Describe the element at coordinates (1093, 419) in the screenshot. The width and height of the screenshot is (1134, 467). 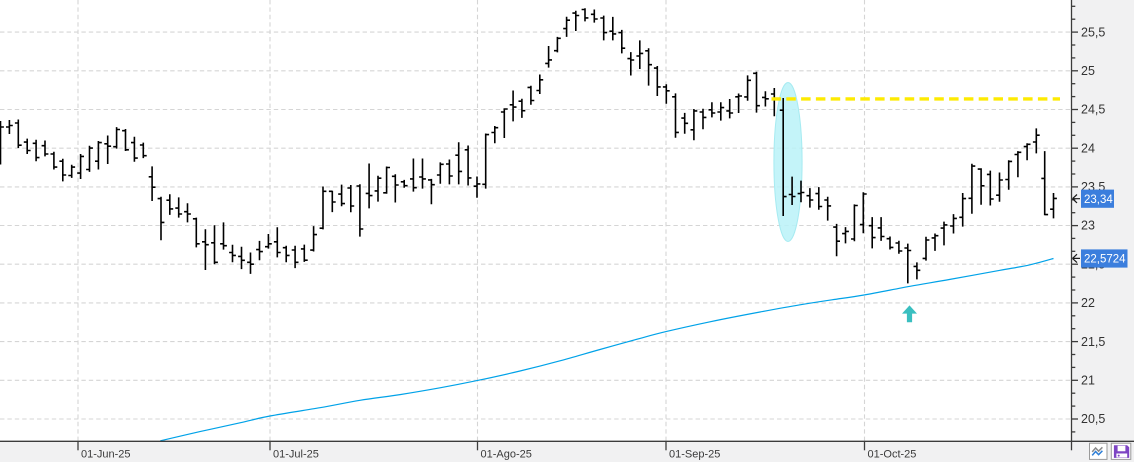
I see `svg-text: 20,5` at that location.